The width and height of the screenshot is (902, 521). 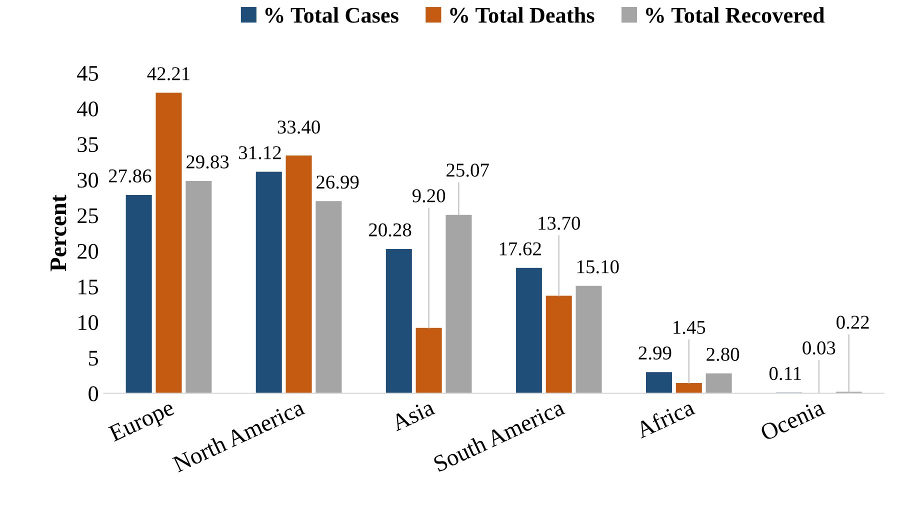 What do you see at coordinates (819, 348) in the screenshot?
I see `data-label: 0.03` at bounding box center [819, 348].